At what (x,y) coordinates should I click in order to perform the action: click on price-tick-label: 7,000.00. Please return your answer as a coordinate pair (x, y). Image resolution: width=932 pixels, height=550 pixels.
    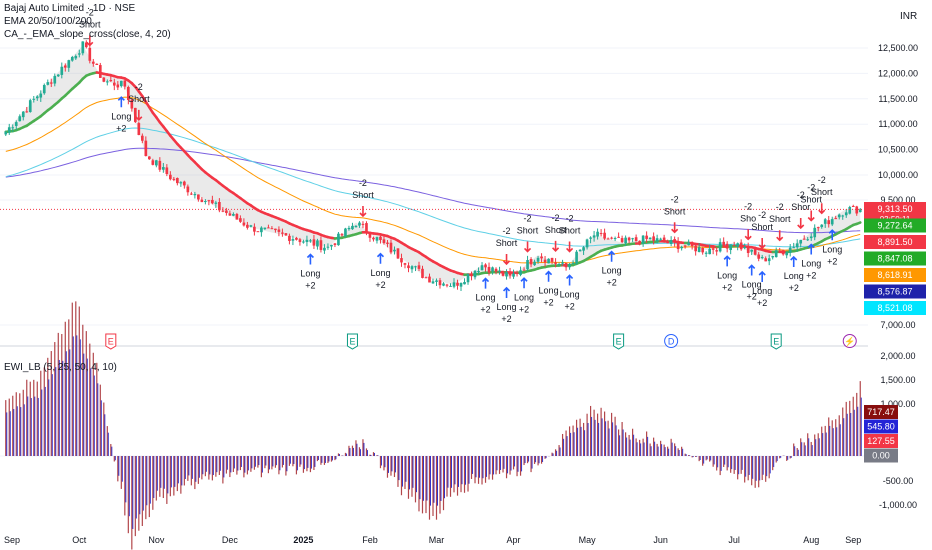
    Looking at the image, I should click on (897, 325).